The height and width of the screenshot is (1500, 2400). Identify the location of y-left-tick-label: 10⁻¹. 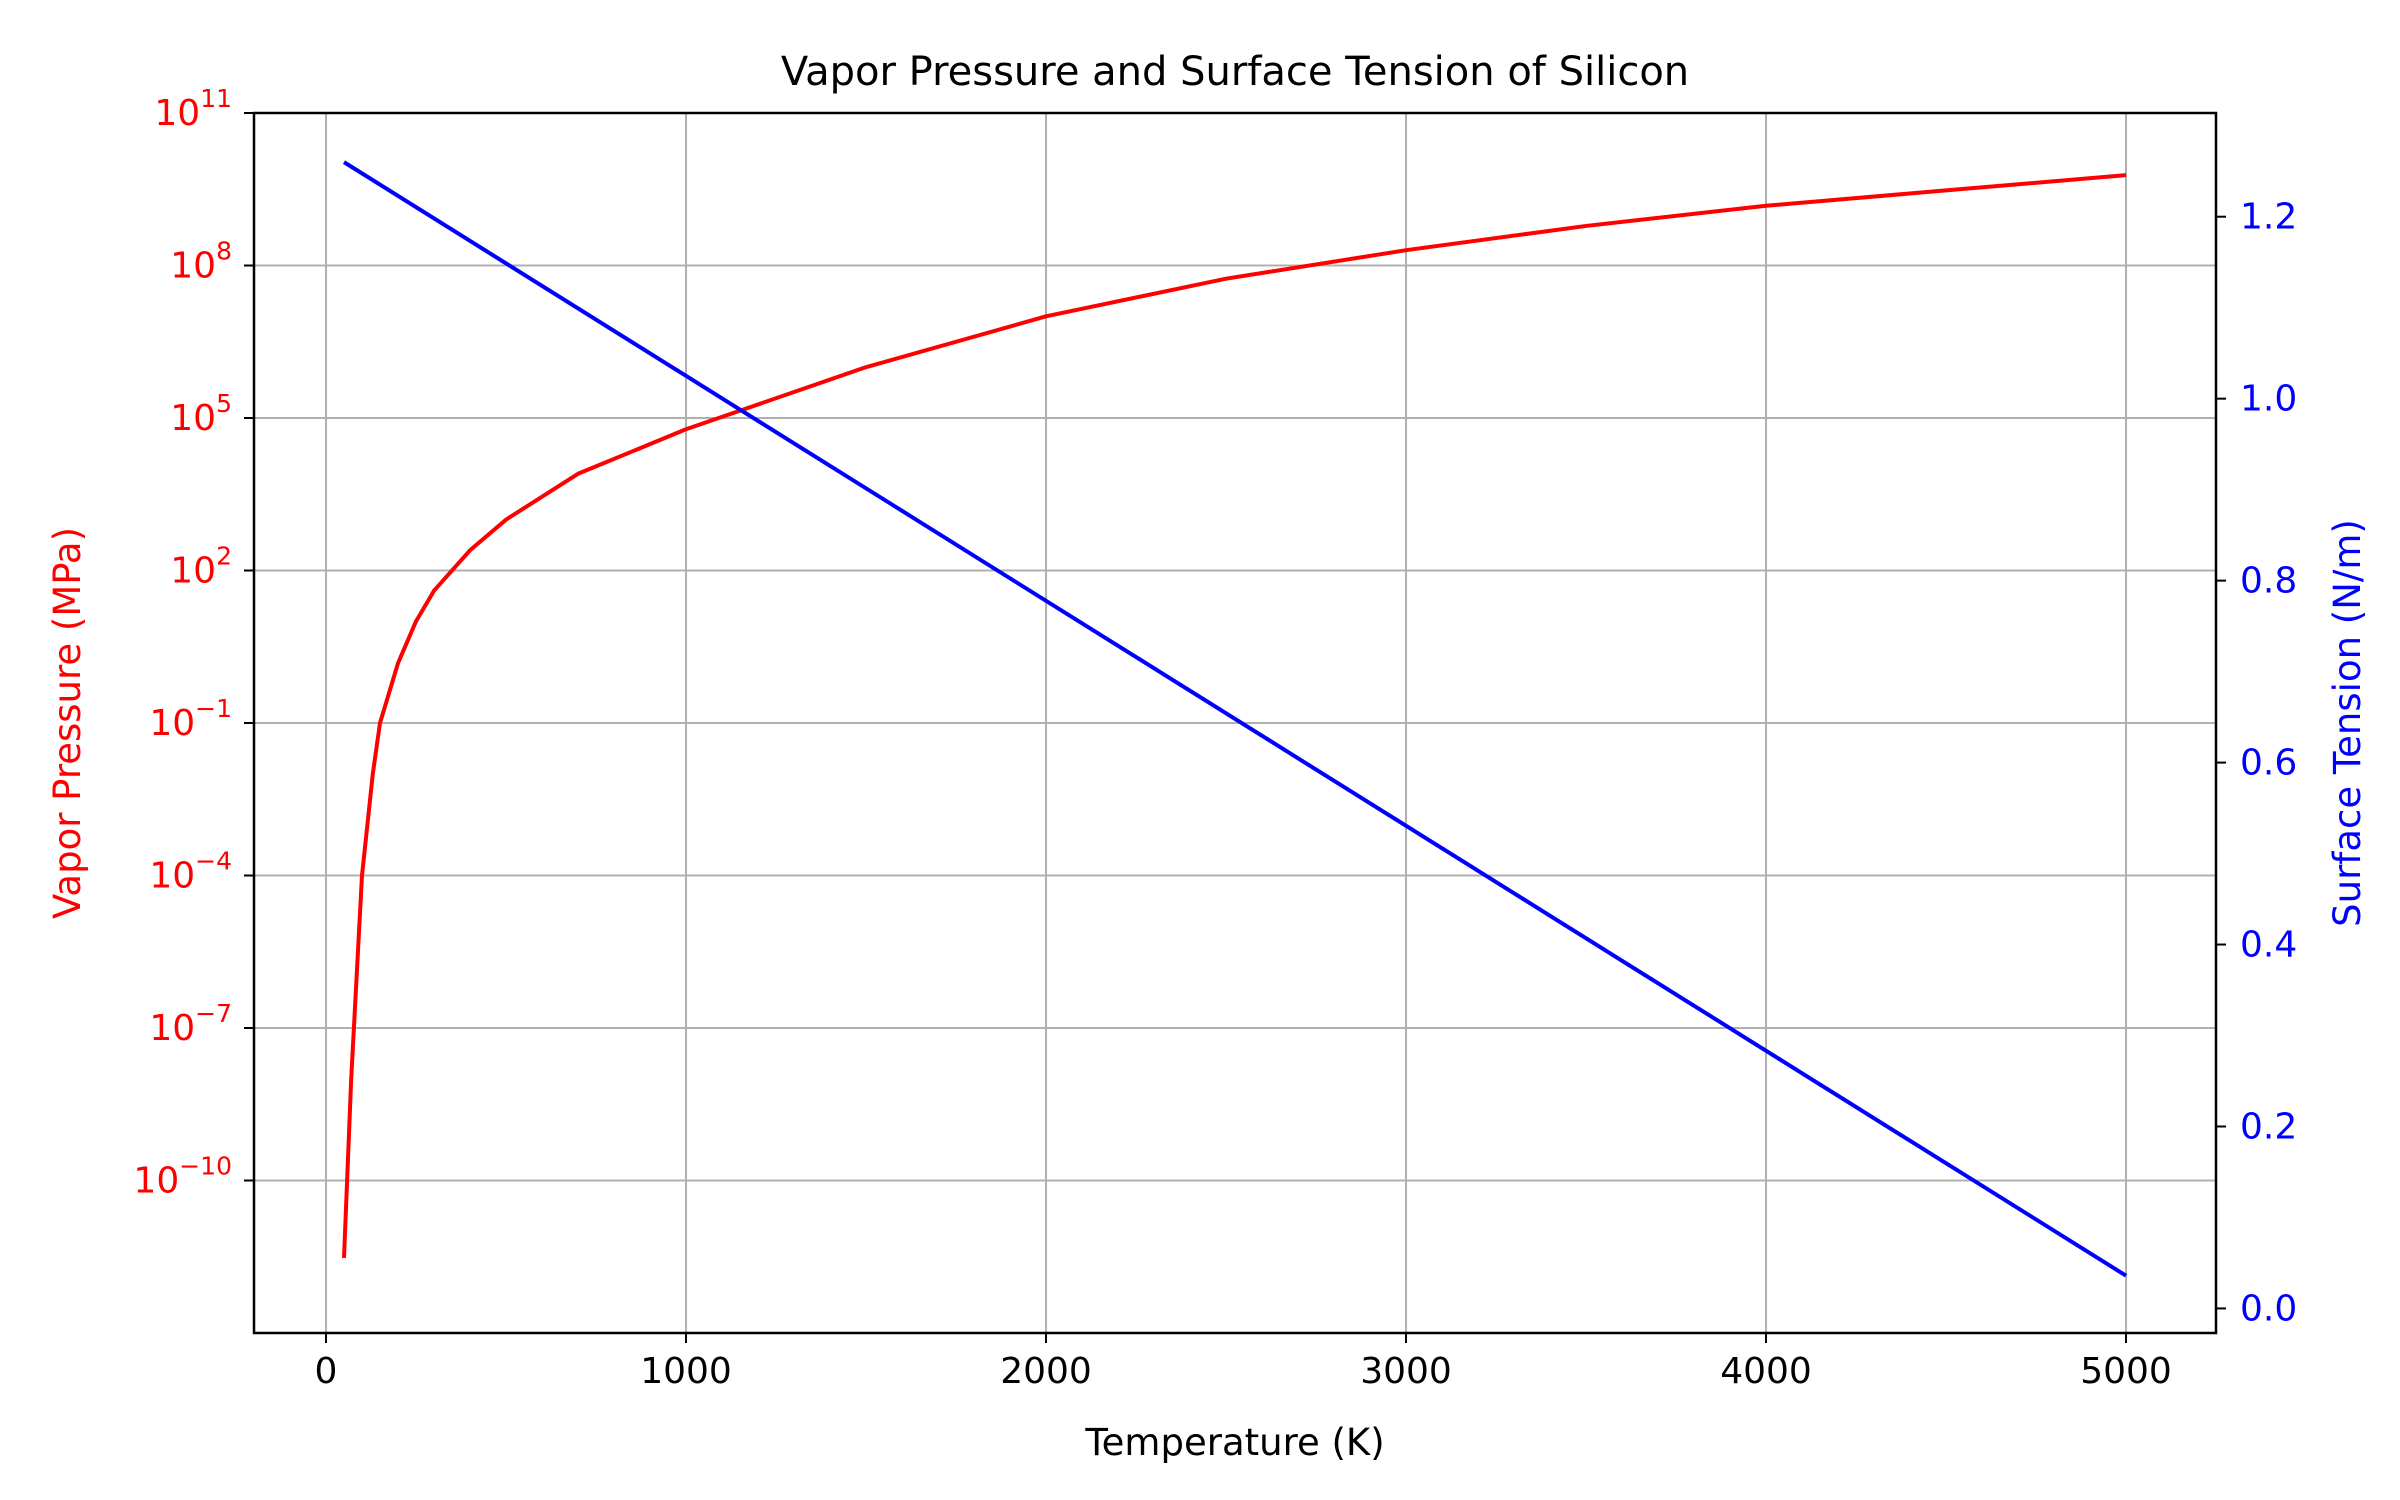
(190, 719).